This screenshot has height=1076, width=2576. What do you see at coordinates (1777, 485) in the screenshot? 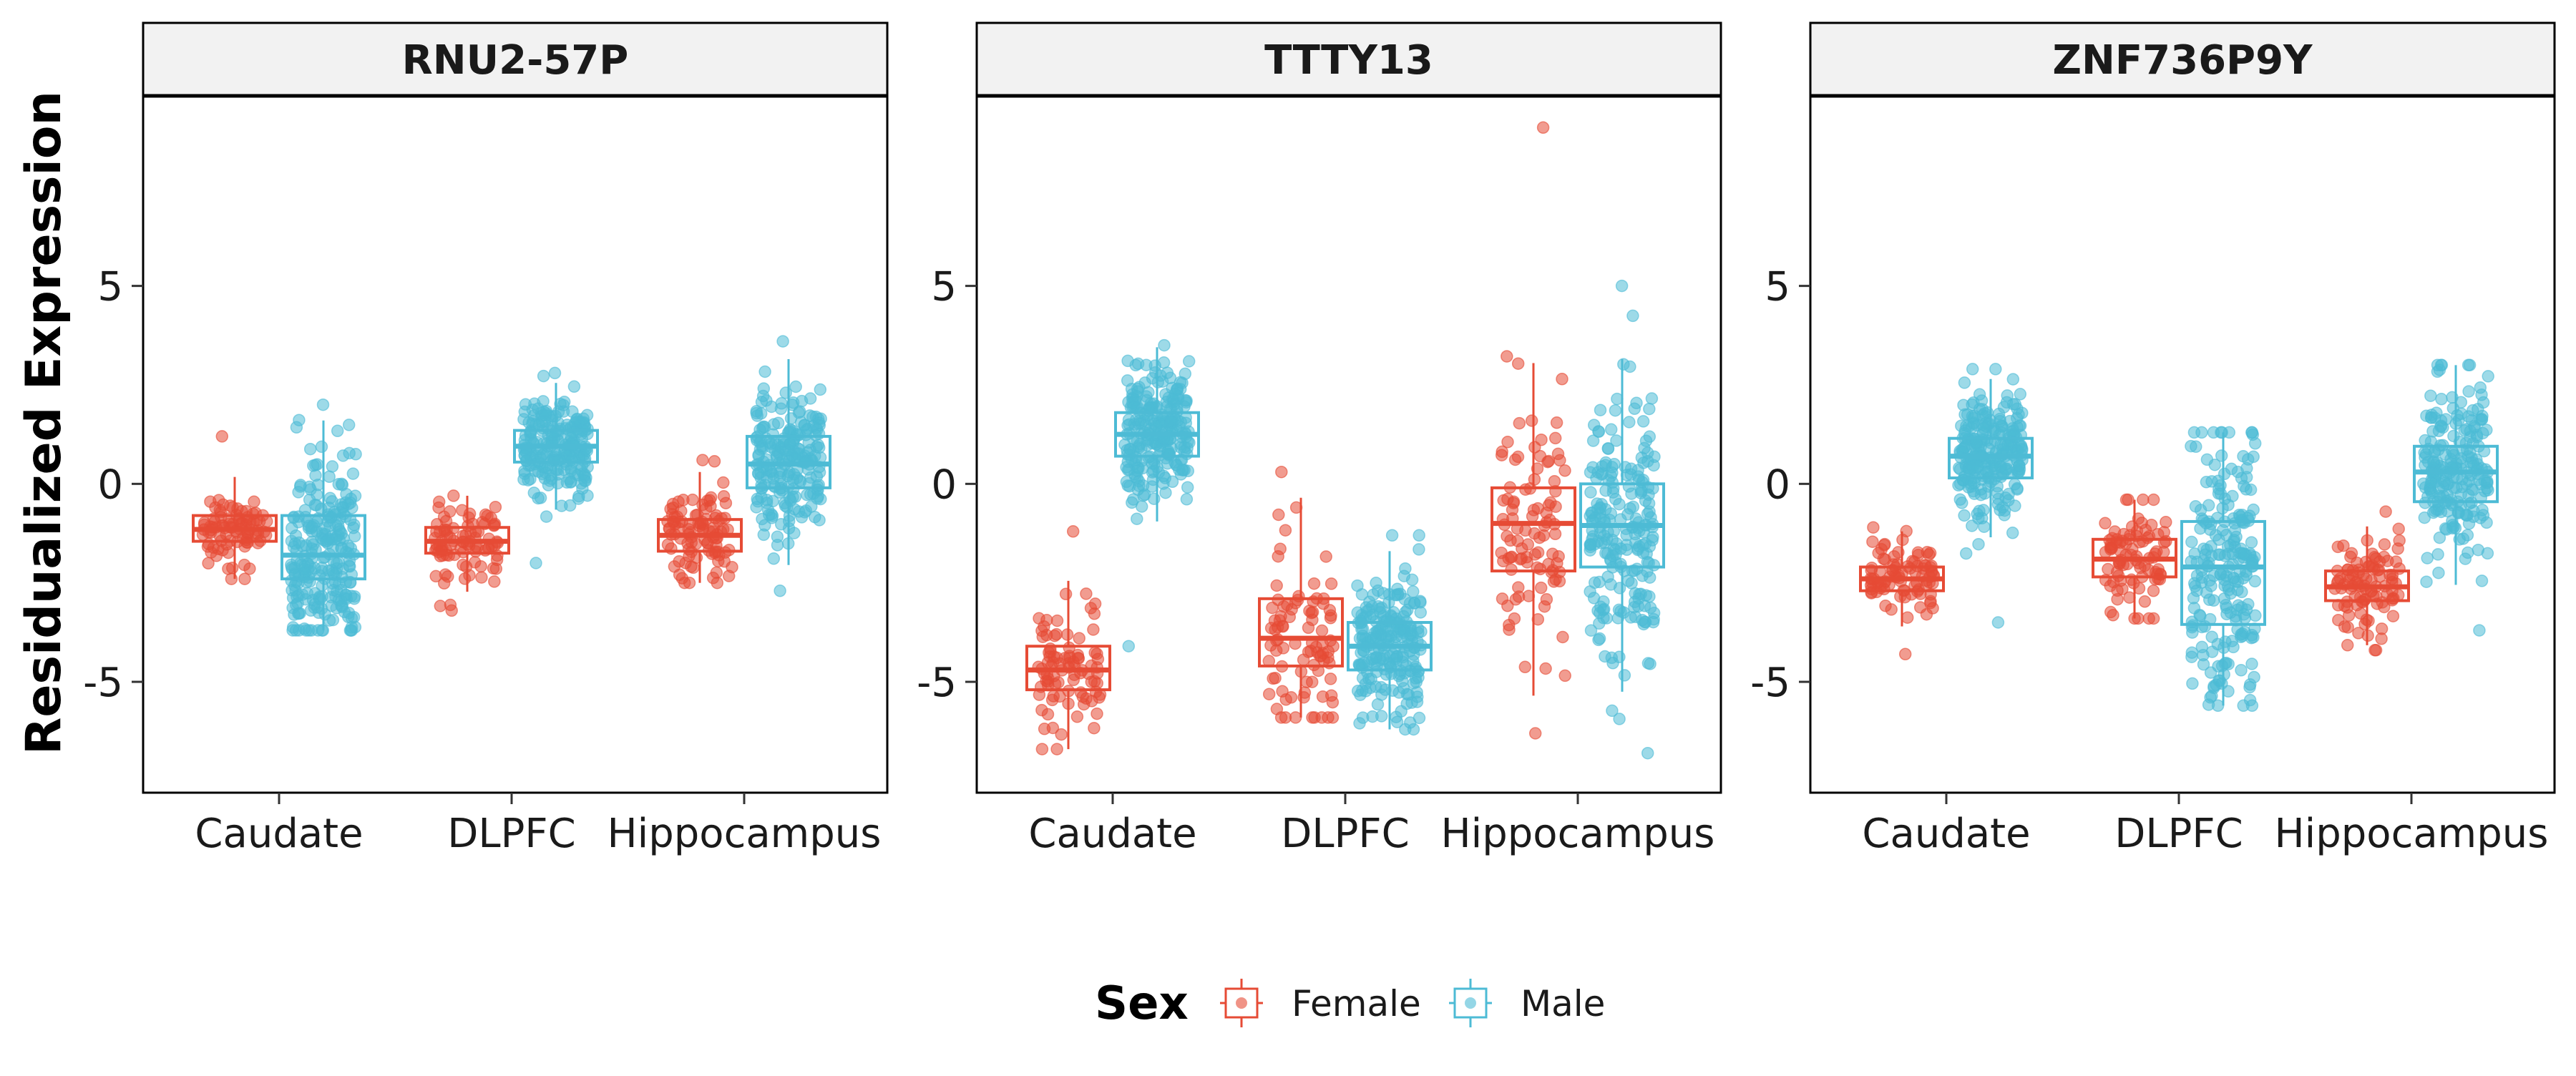
I see `y-tick-label: 0` at bounding box center [1777, 485].